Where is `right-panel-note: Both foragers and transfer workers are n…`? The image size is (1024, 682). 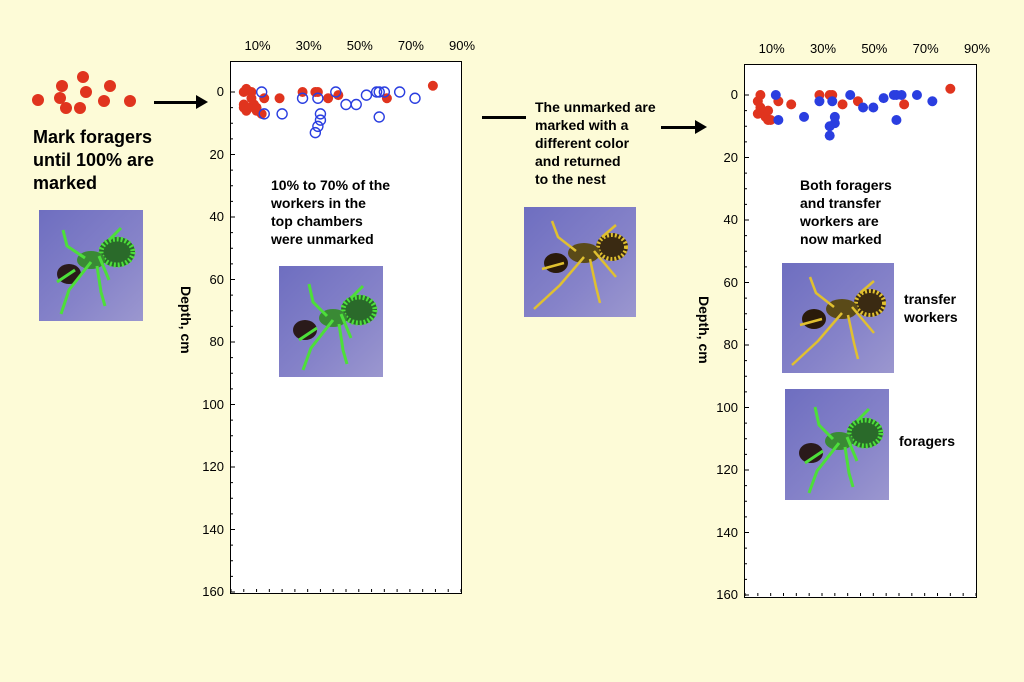
right-panel-note: Both foragers and transfer workers are n… is located at coordinates (846, 212).